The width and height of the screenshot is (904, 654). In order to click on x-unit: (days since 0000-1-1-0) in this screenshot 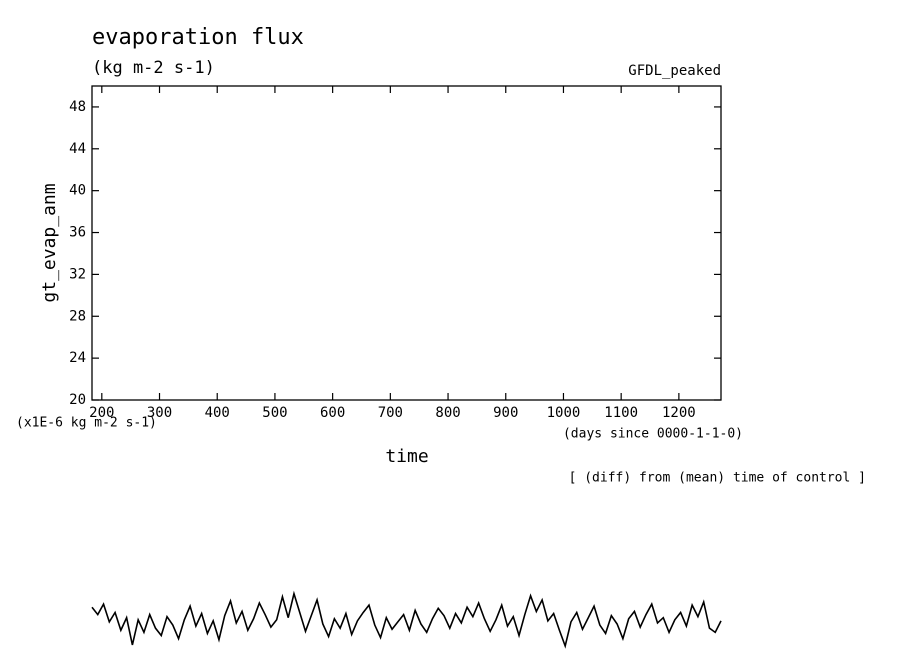, I will do `click(653, 434)`.